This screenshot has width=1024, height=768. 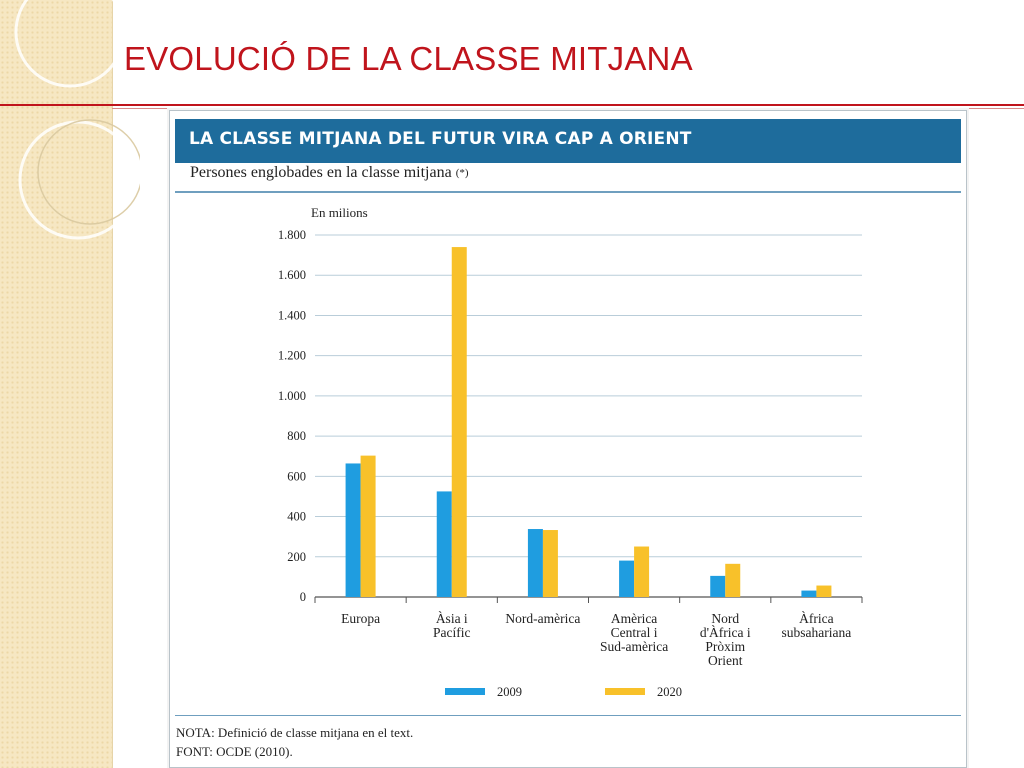 I want to click on y-tick-label: 1.000, so click(x=292, y=396).